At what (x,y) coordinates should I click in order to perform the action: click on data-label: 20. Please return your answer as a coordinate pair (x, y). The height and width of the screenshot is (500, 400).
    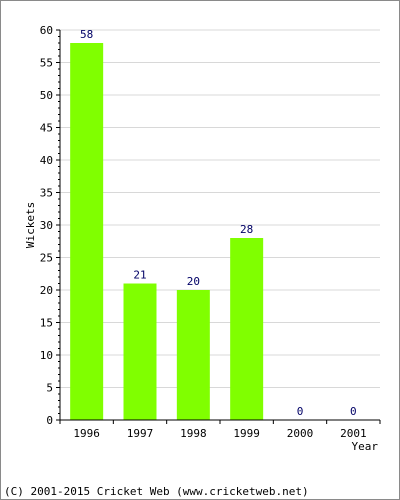
    Looking at the image, I should click on (193, 281).